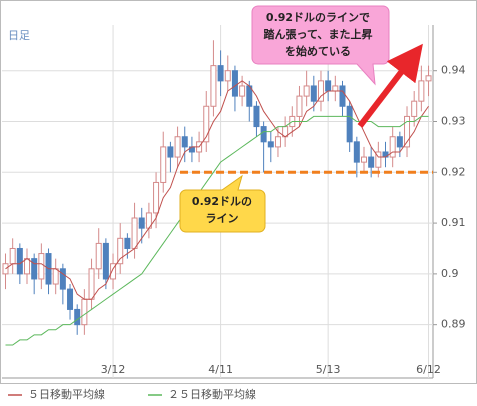 The image size is (477, 406). Describe the element at coordinates (212, 394) in the screenshot. I see `legend-label: ２５日移動平均線` at that location.